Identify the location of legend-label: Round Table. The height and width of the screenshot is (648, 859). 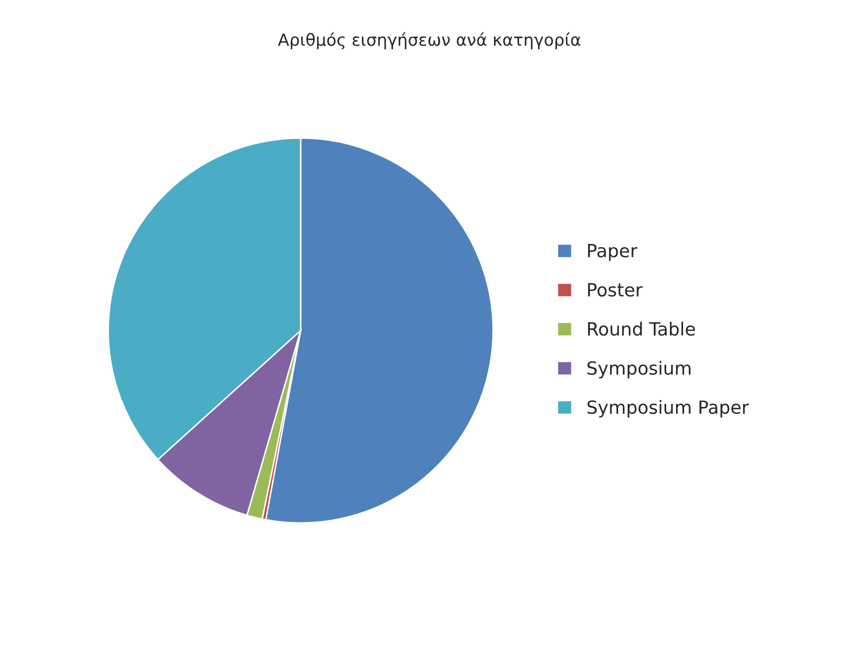
(641, 329).